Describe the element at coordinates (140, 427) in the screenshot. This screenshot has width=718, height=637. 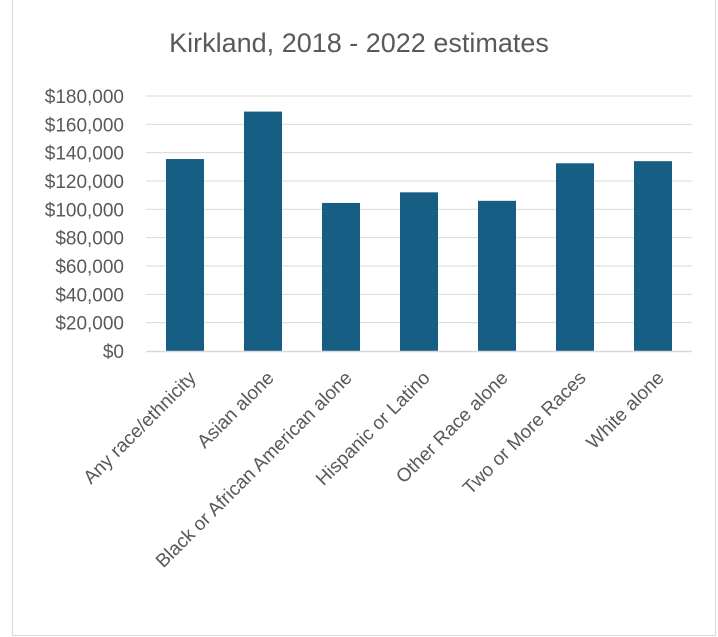
I see `x-tick-label: Any race/ethnicity` at that location.